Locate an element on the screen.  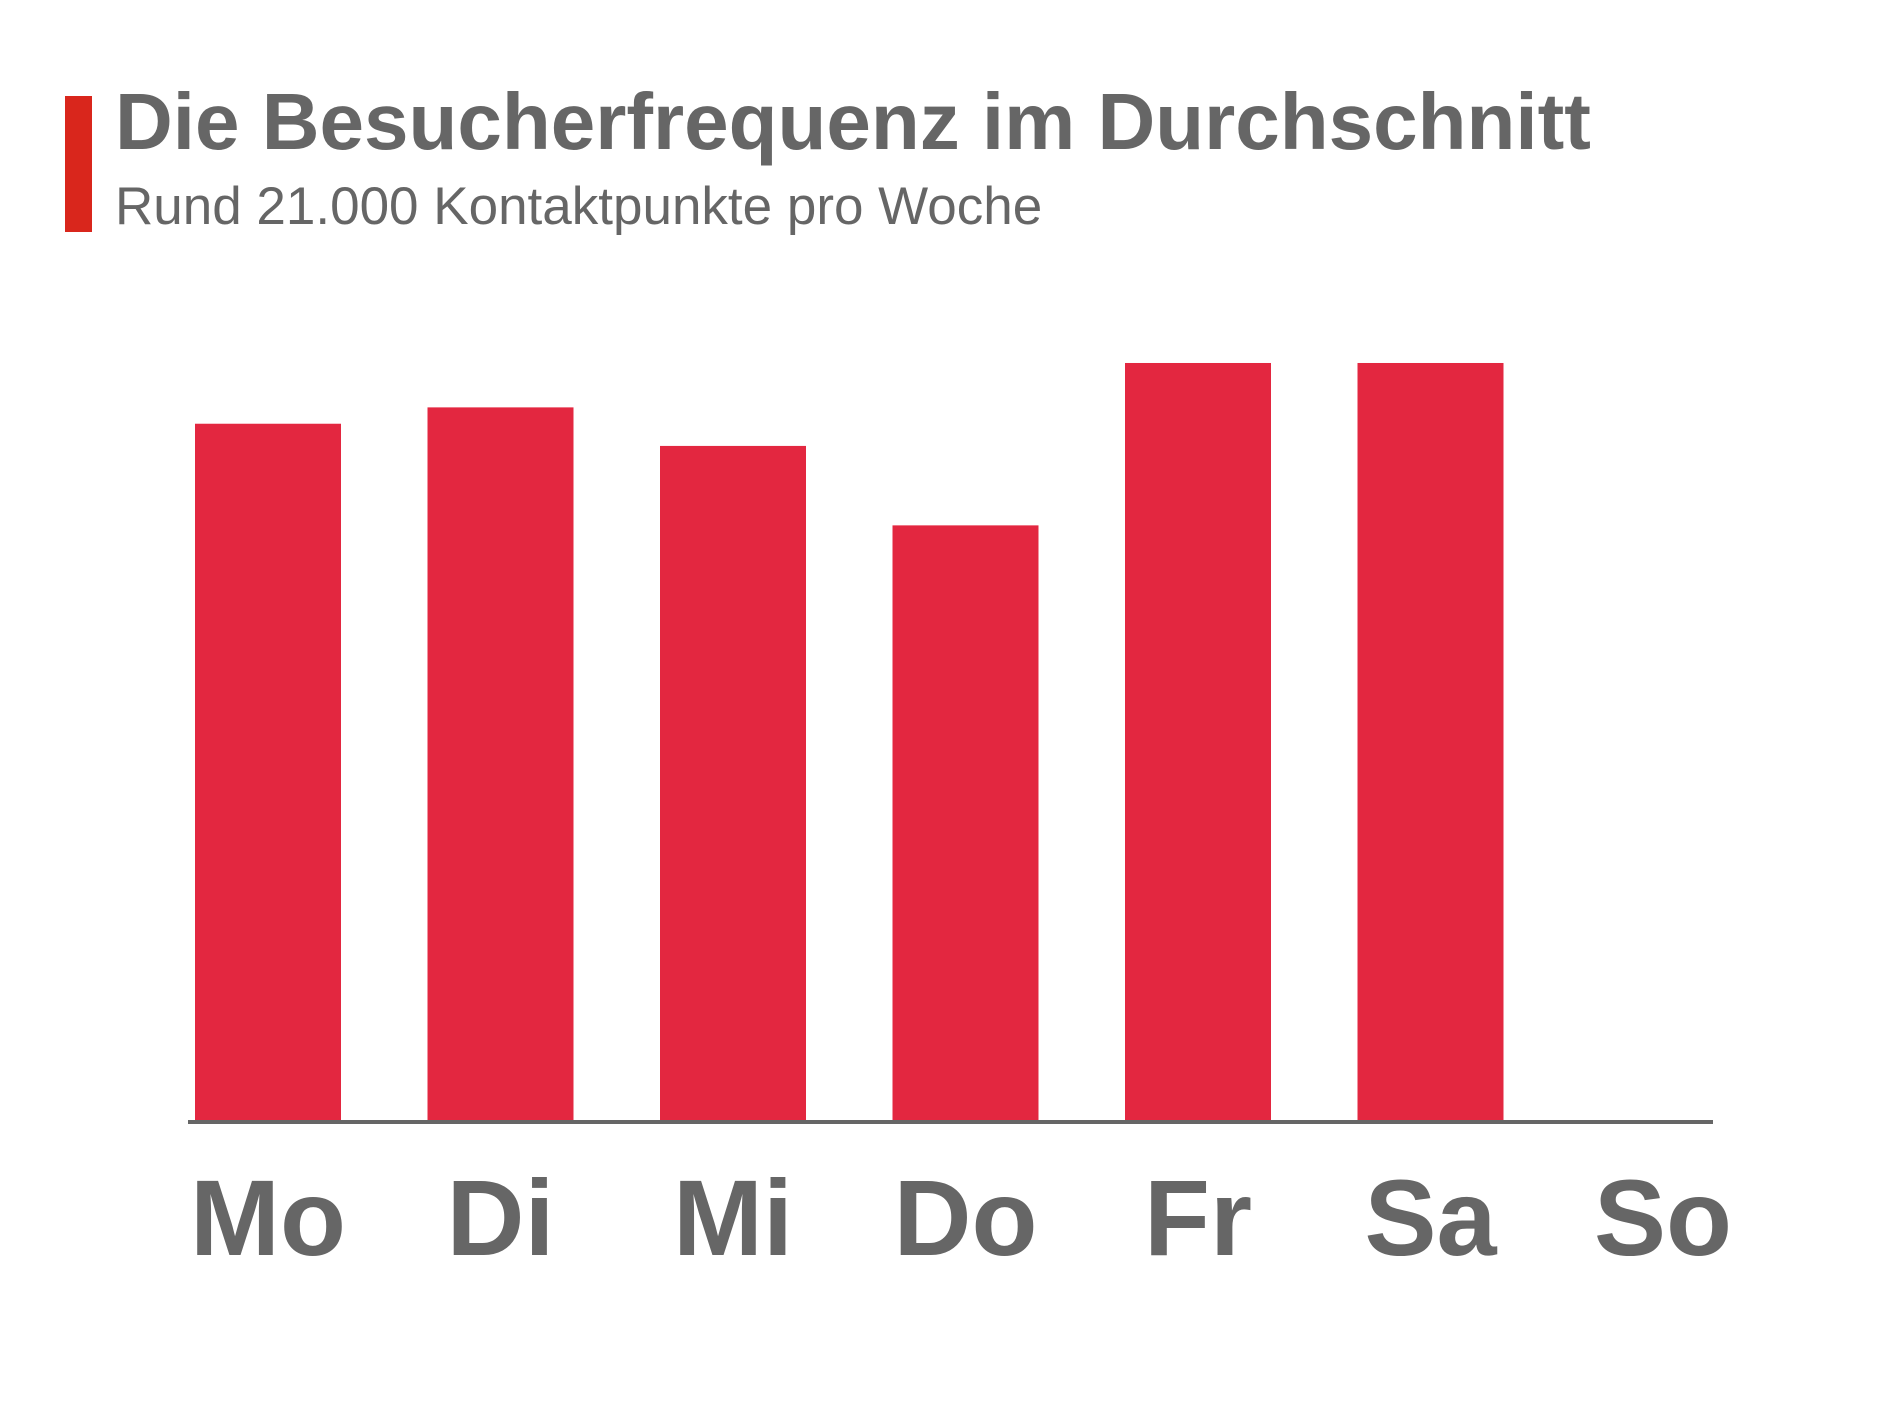
x-tick-label-mo: Mo is located at coordinates (268, 1217).